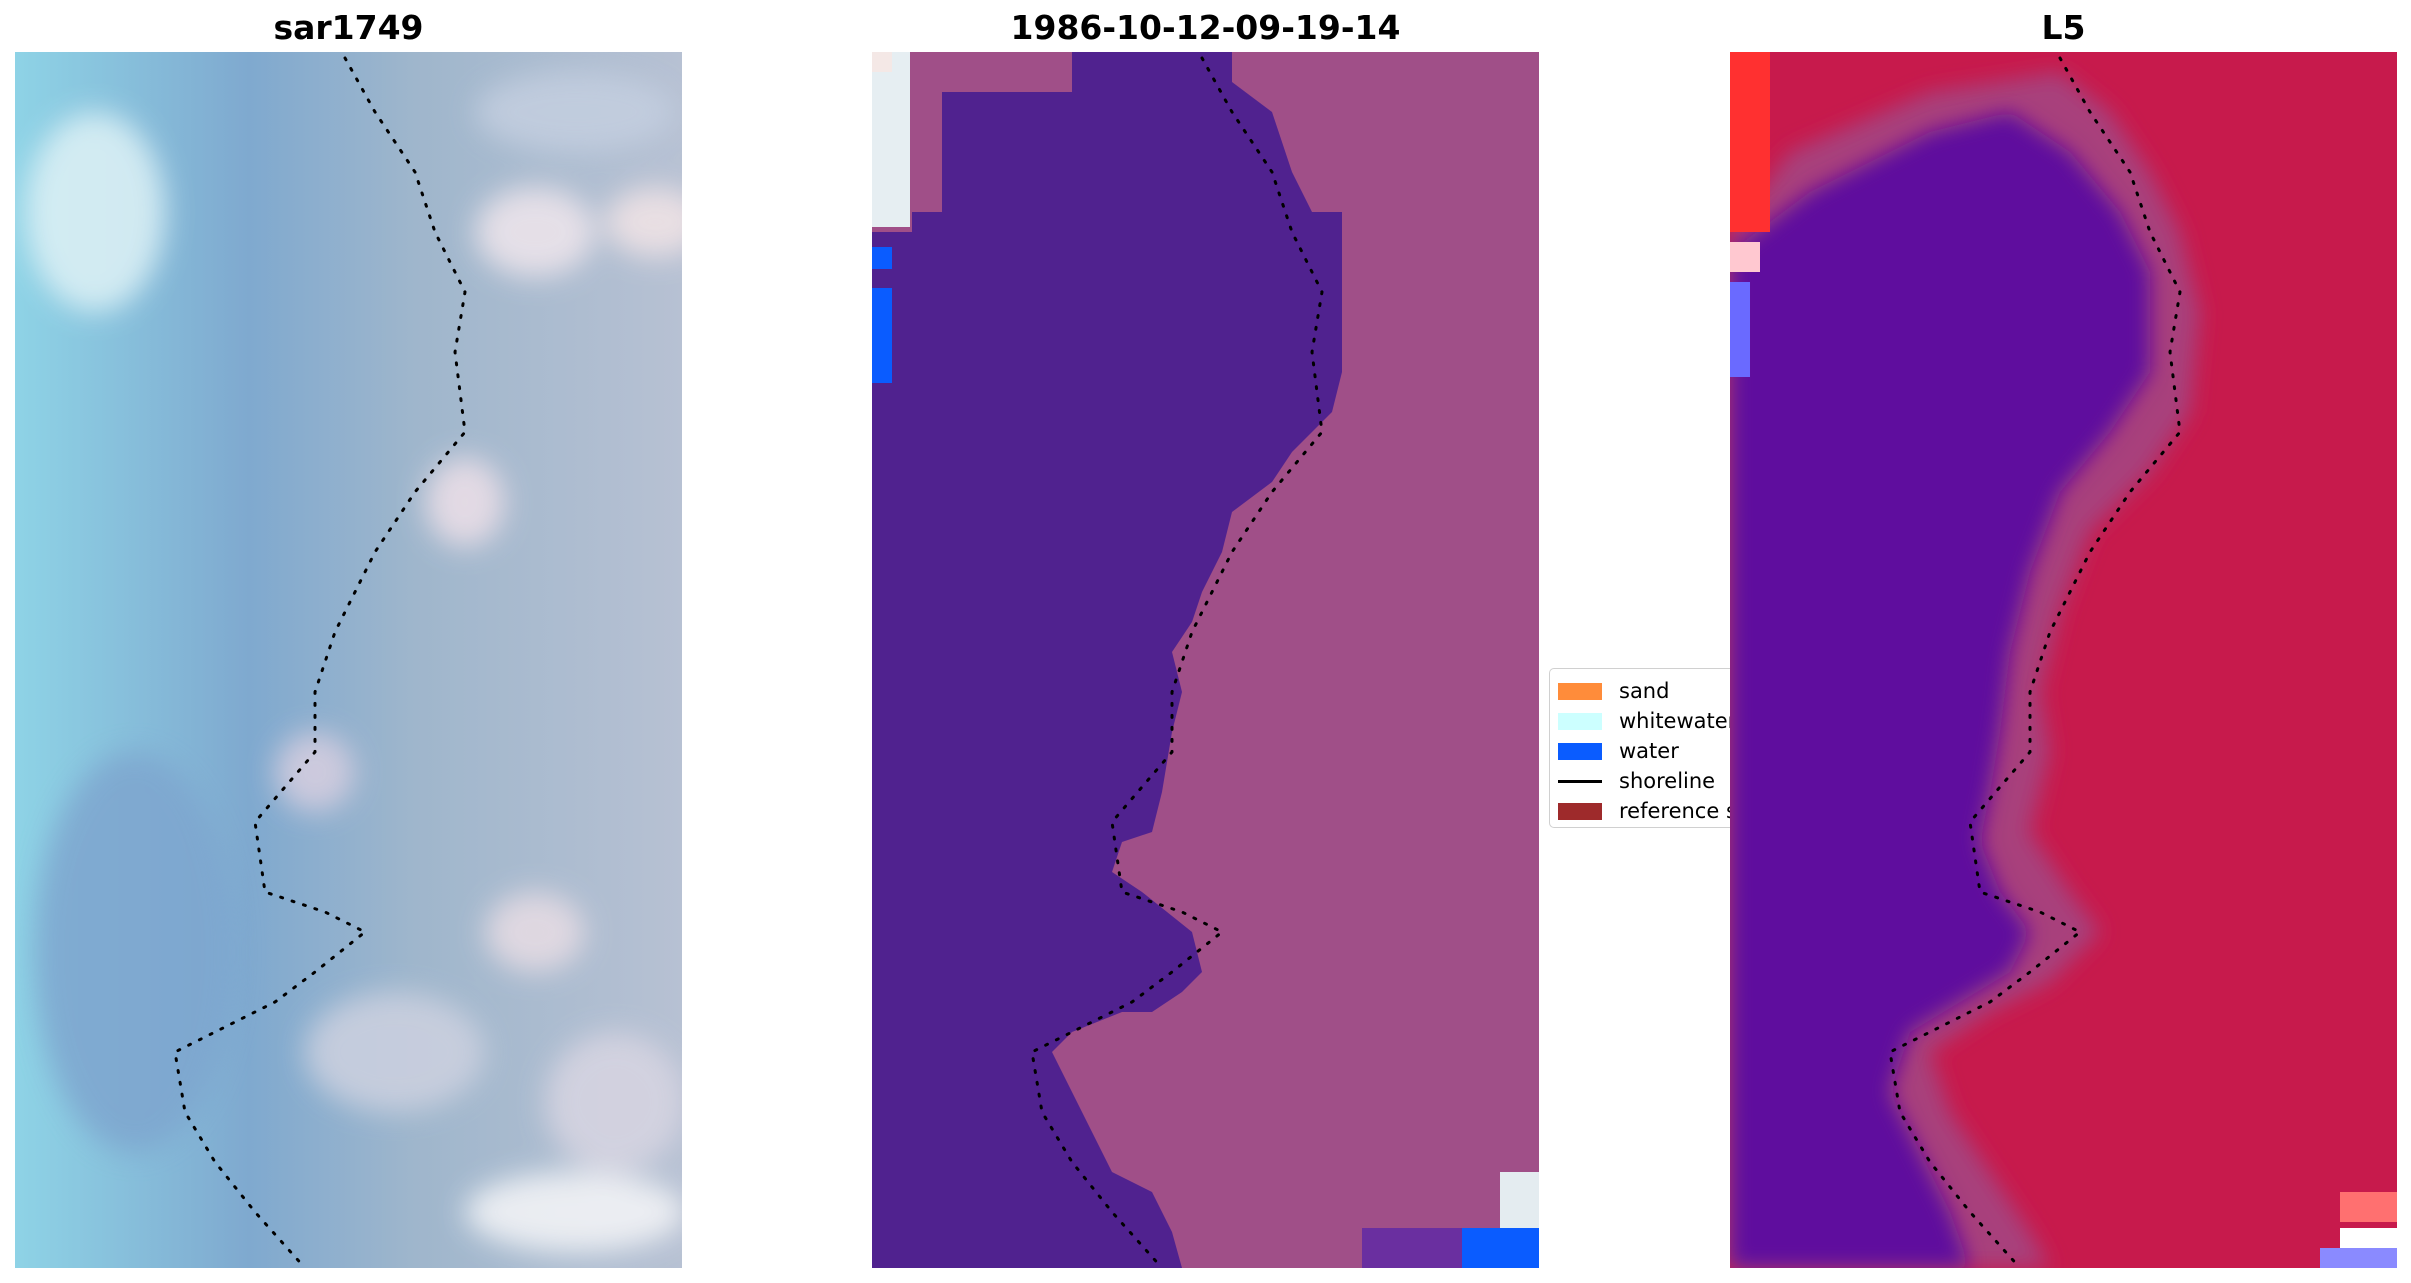 The height and width of the screenshot is (1283, 2411). Describe the element at coordinates (1580, 691) in the screenshot. I see `legend-swatch-sand` at that location.